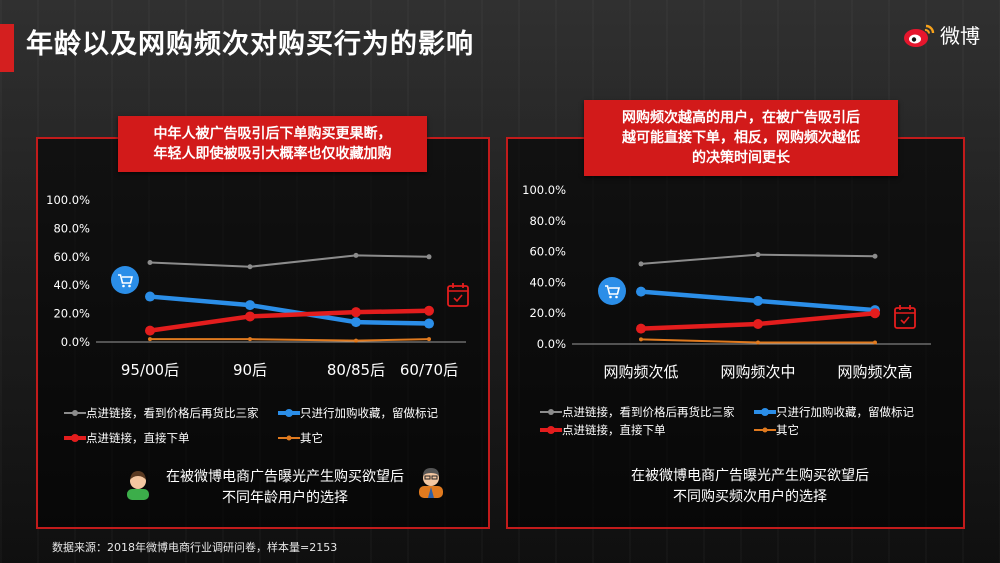 The image size is (1000, 563). Describe the element at coordinates (272, 134) in the screenshot. I see `callout-age-line1: 中年人被广告吸引后下单购买更果断，` at that location.